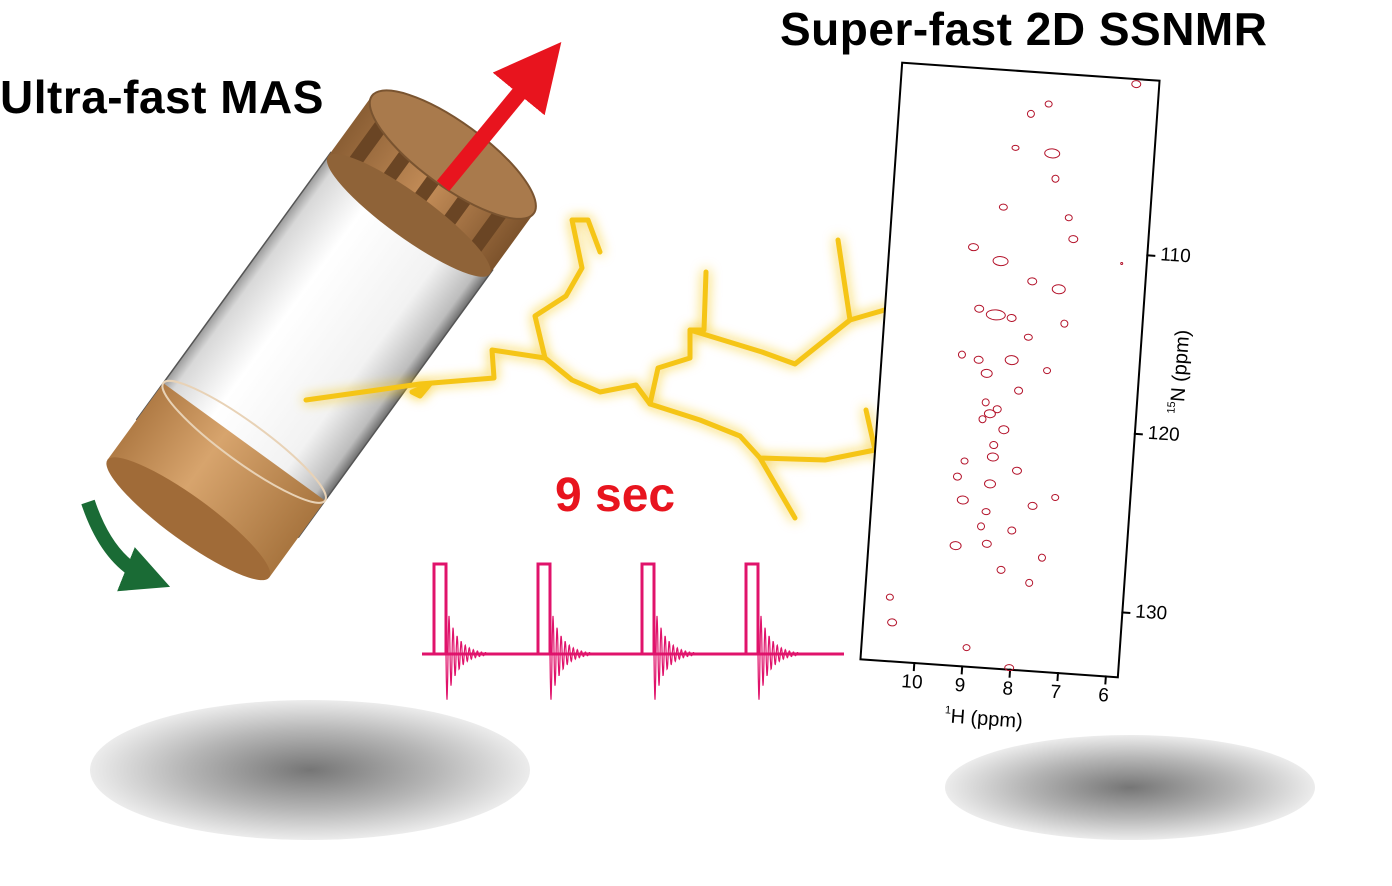 This screenshot has height=886, width=1392. What do you see at coordinates (188, 519) in the screenshot?
I see `rotor-base-end` at bounding box center [188, 519].